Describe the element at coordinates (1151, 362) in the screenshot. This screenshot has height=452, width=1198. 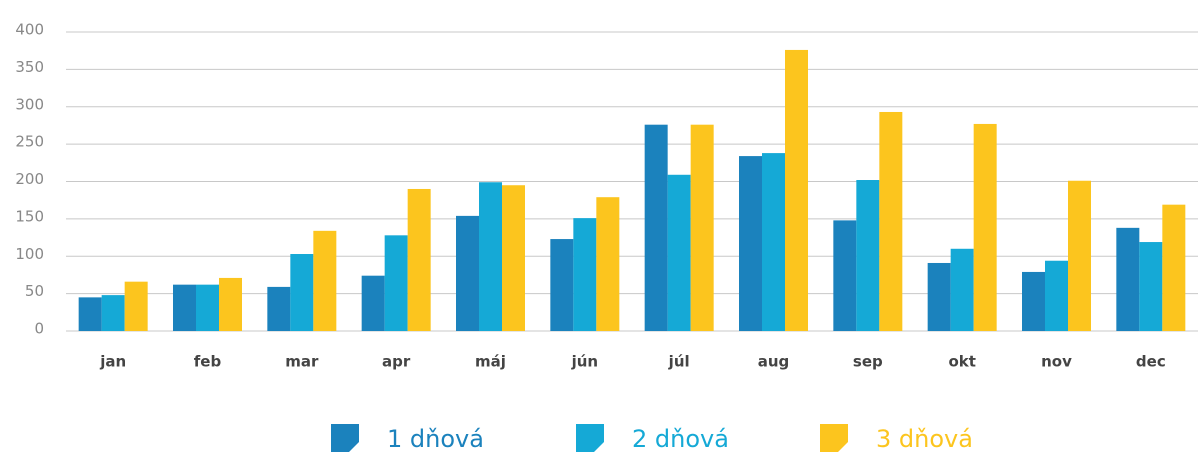
I see `x-tick-label: dec` at that location.